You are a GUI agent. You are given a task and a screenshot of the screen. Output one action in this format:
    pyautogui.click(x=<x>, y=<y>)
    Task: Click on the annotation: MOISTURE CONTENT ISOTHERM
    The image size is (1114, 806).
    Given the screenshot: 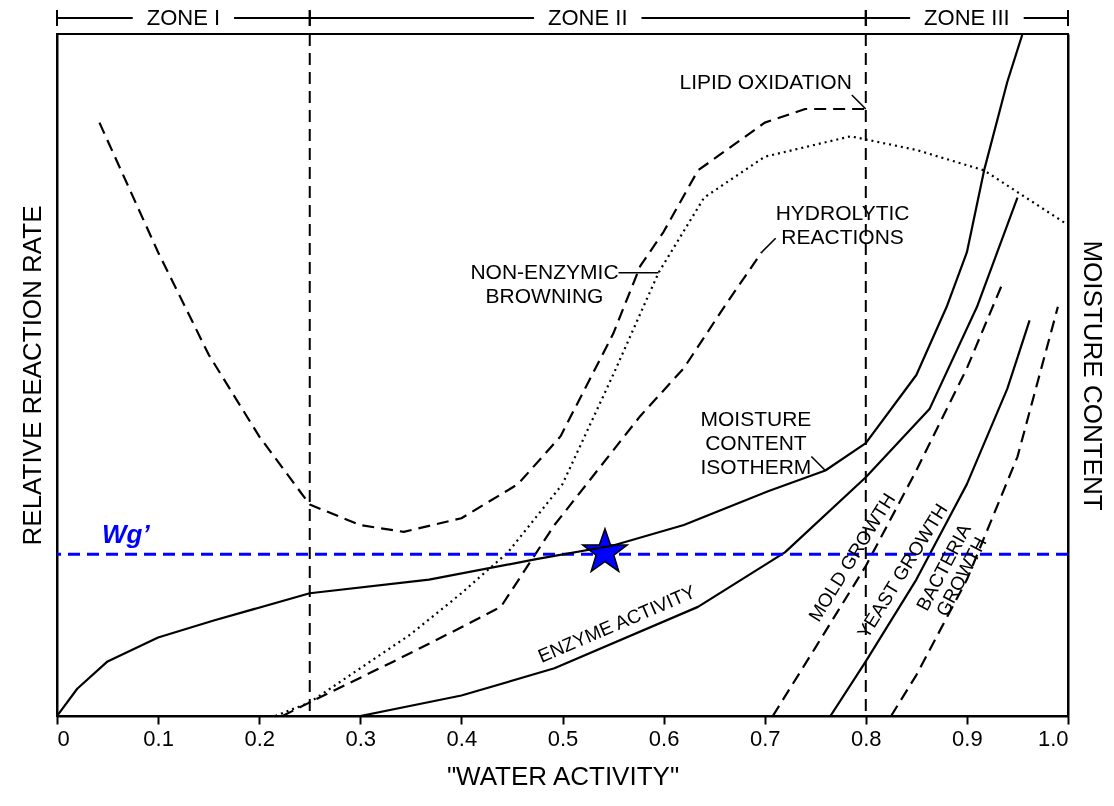 What is the action you would take?
    pyautogui.click(x=756, y=443)
    